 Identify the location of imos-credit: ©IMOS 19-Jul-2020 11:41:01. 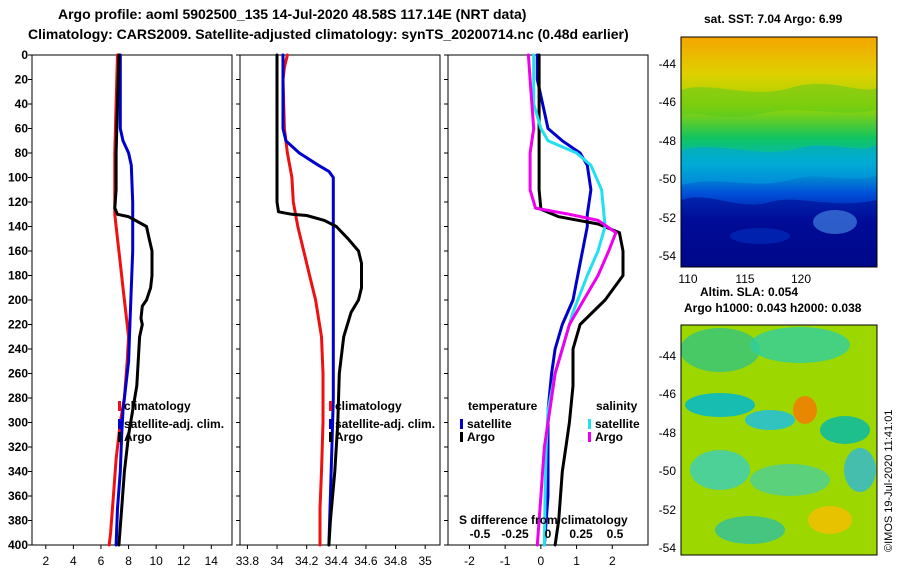
(889, 481).